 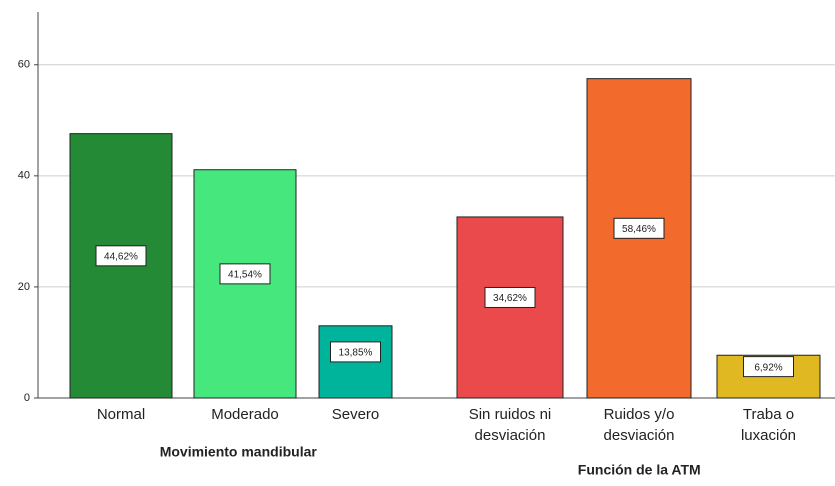 I want to click on data-label: 44,62%, so click(x=121, y=256).